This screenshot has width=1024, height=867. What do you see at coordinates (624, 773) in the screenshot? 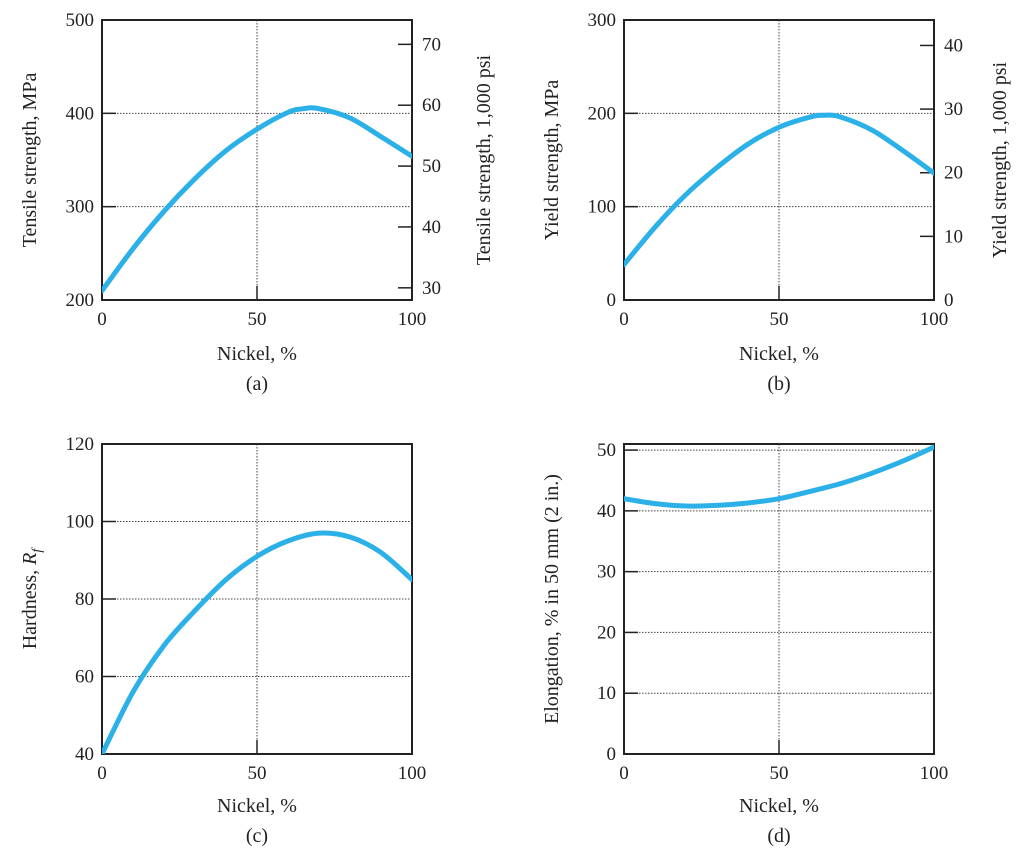
I see `chart-d-xtick-label-0: 0` at bounding box center [624, 773].